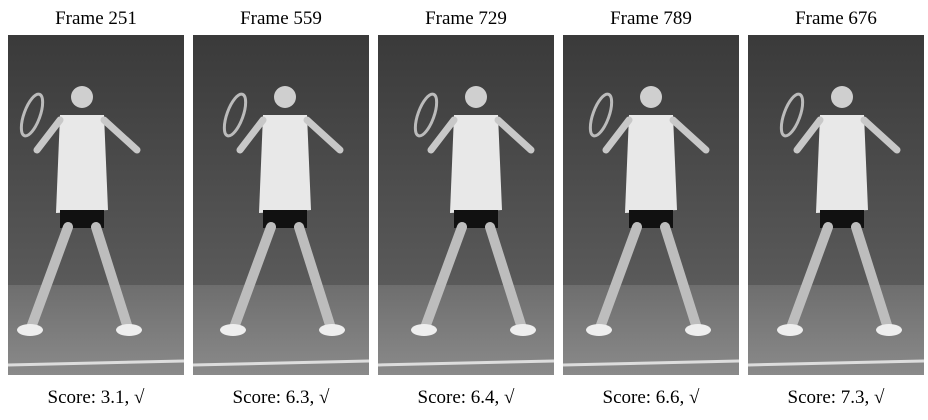 Image resolution: width=928 pixels, height=420 pixels. Describe the element at coordinates (837, 397) in the screenshot. I see `frame-score: Score: 7.3, √` at that location.